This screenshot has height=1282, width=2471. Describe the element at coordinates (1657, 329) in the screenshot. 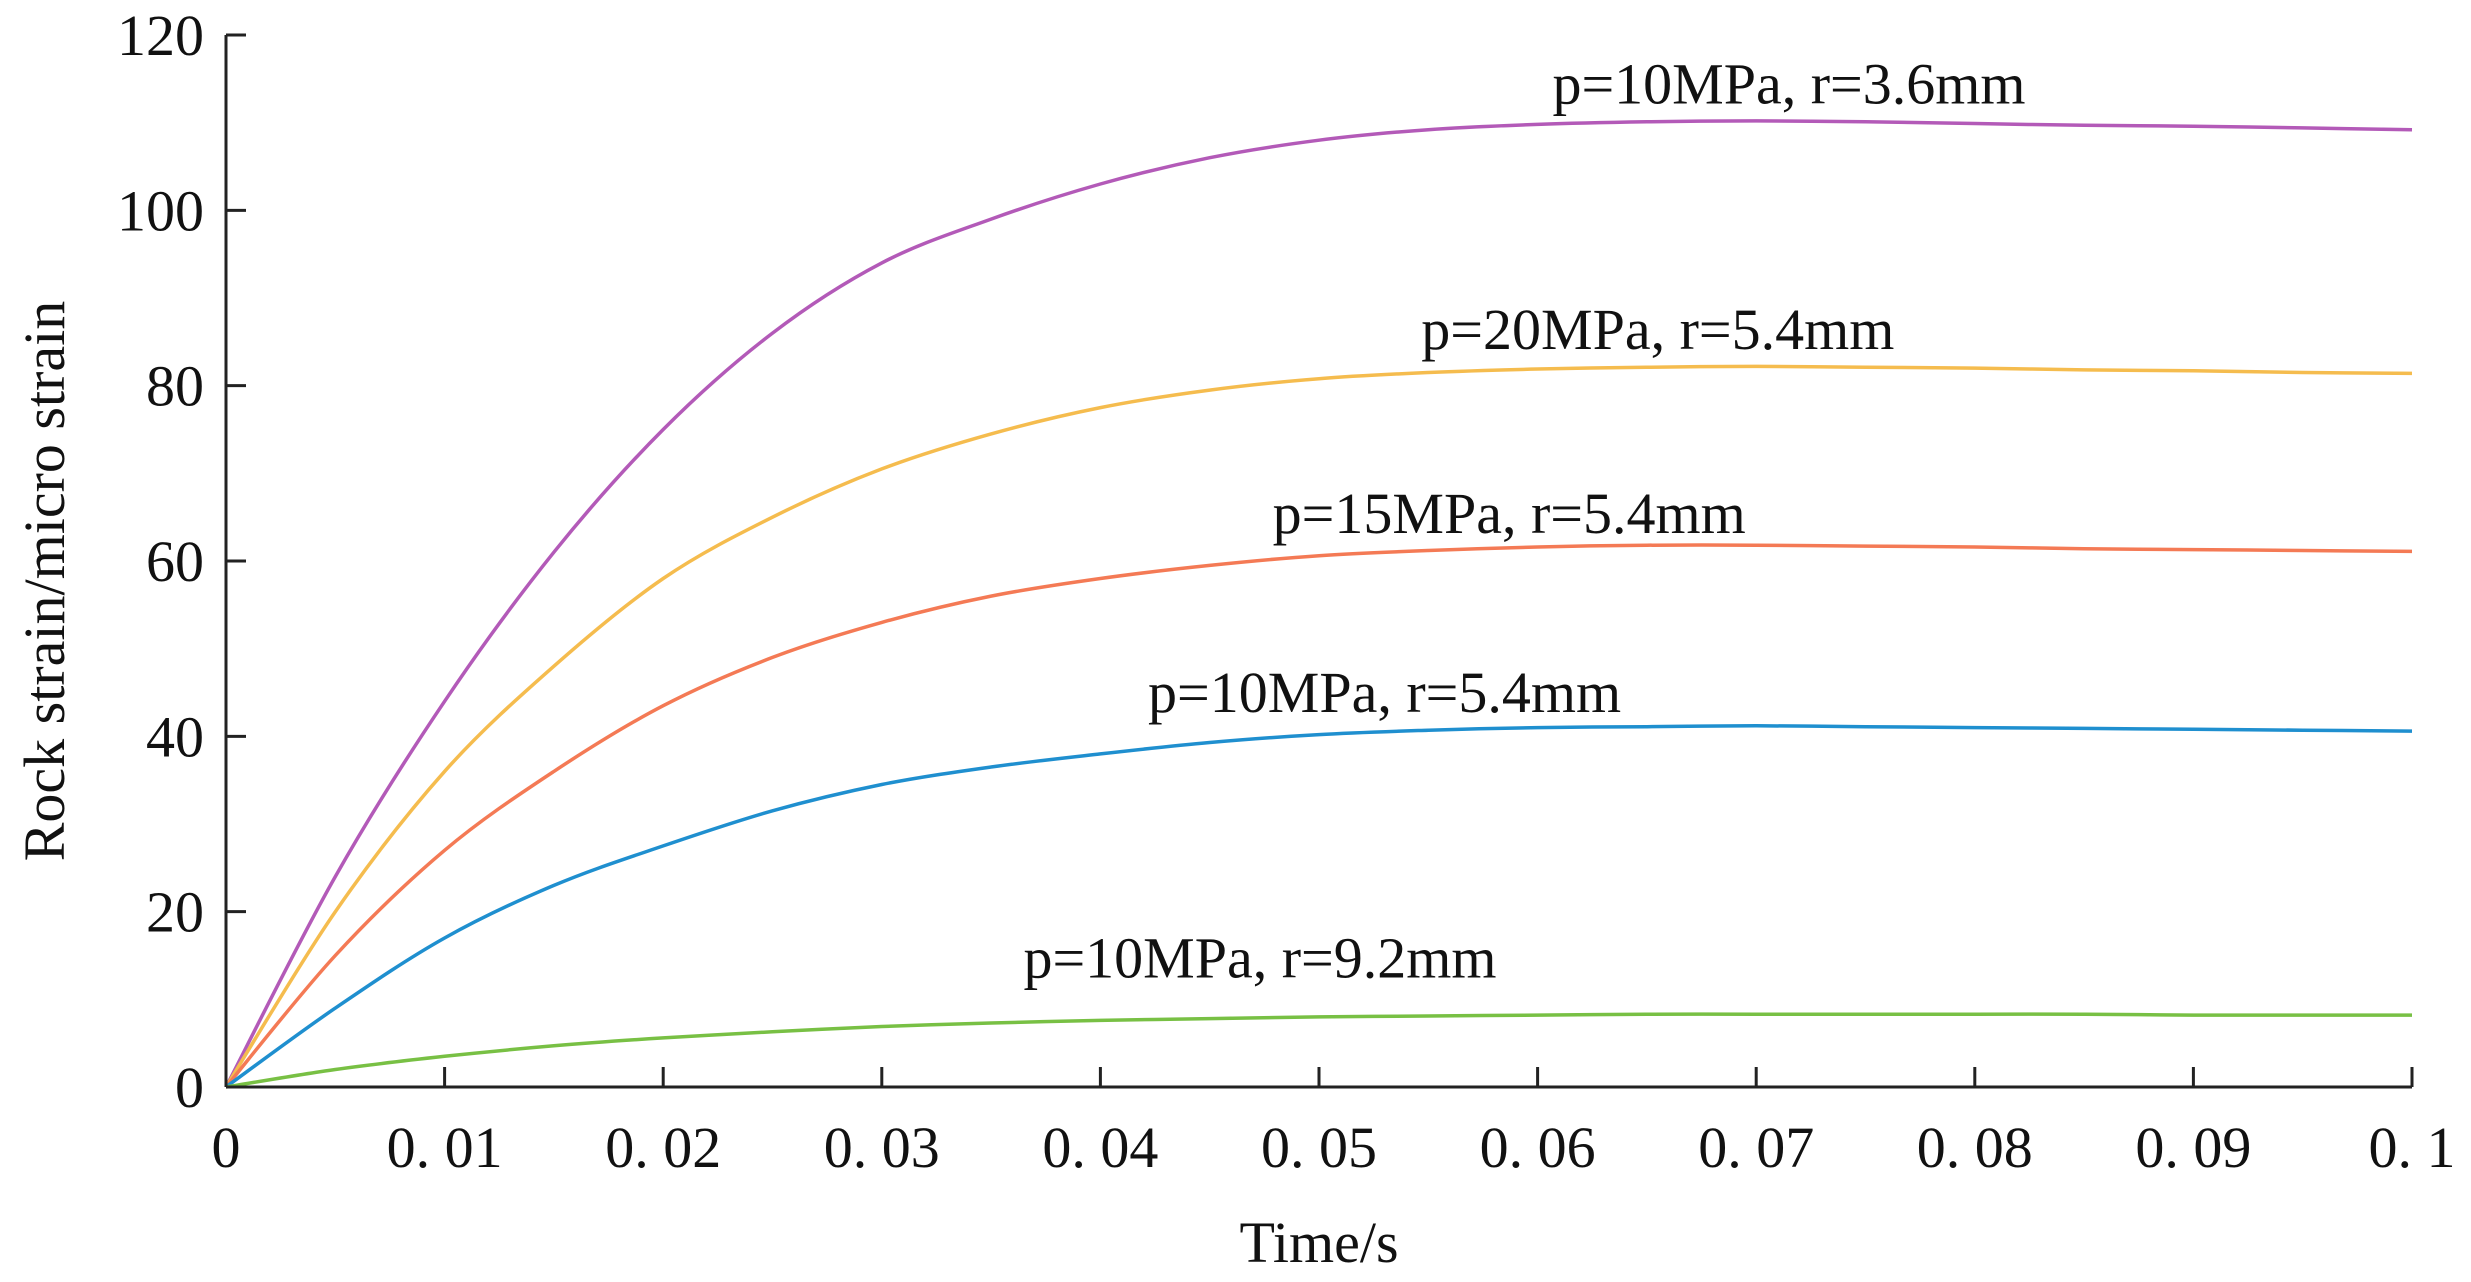

I see `series-label-2: p=20MPa, r=5.4mm` at that location.